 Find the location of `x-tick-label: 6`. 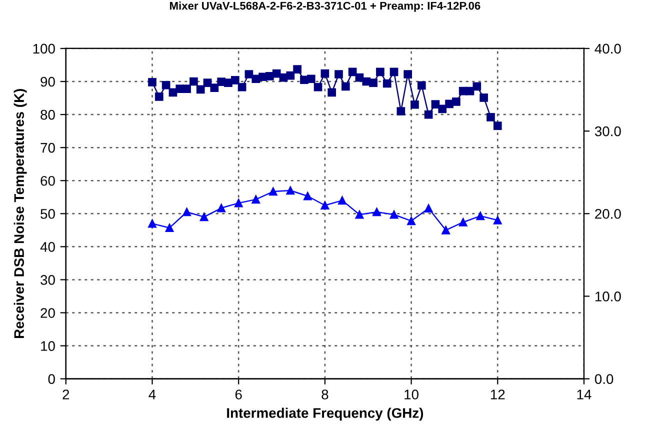

x-tick-label: 6 is located at coordinates (238, 395).